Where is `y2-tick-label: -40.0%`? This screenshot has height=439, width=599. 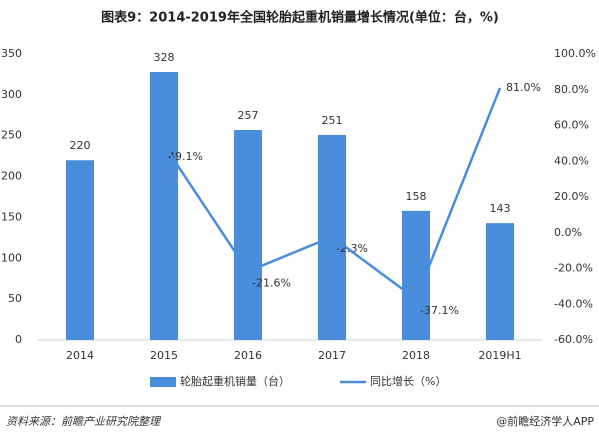 y2-tick-label: -40.0% is located at coordinates (573, 303).